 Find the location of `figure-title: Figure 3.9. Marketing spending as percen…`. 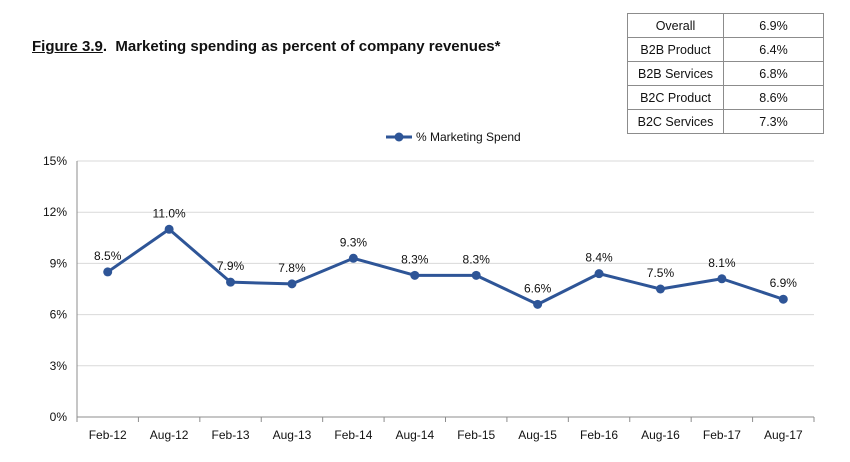

figure-title: Figure 3.9. Marketing spending as percen… is located at coordinates (266, 46).